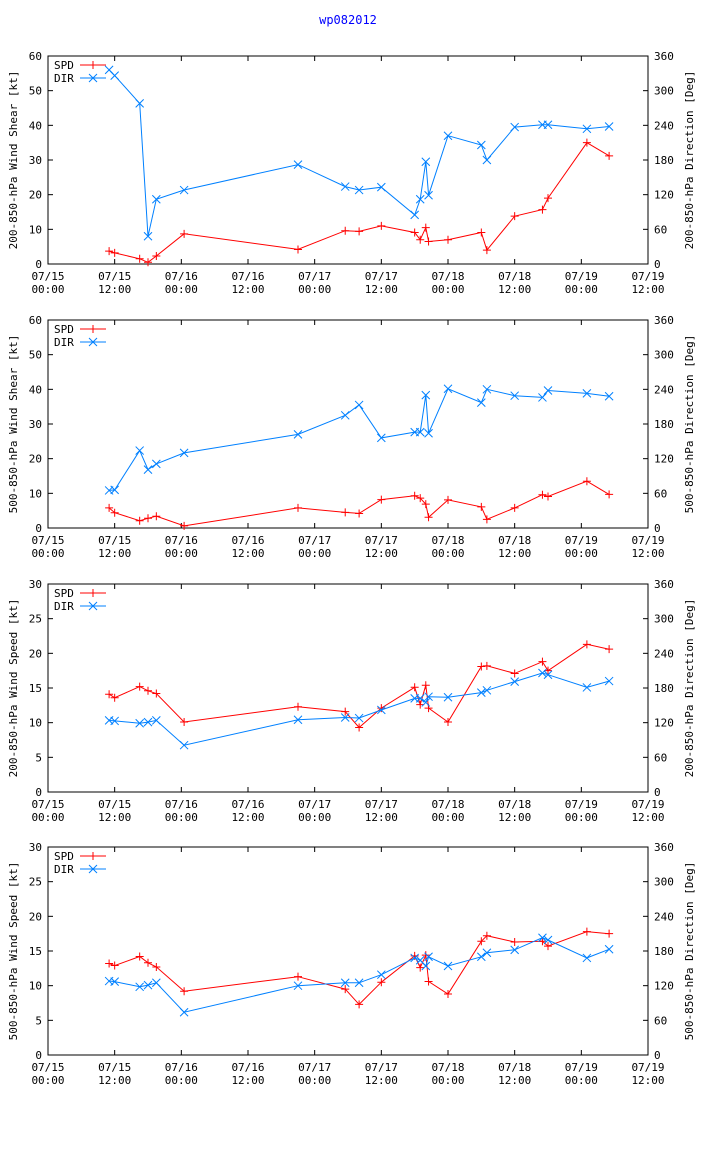 The height and width of the screenshot is (1156, 704). I want to click on y2-axis-label: 200-850-hPa Direction [Deg], so click(689, 688).